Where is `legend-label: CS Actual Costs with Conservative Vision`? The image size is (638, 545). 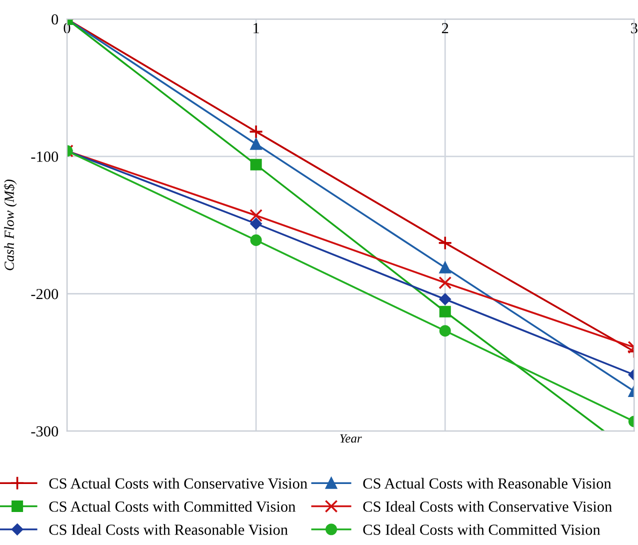 legend-label: CS Actual Costs with Conservative Vision is located at coordinates (178, 483).